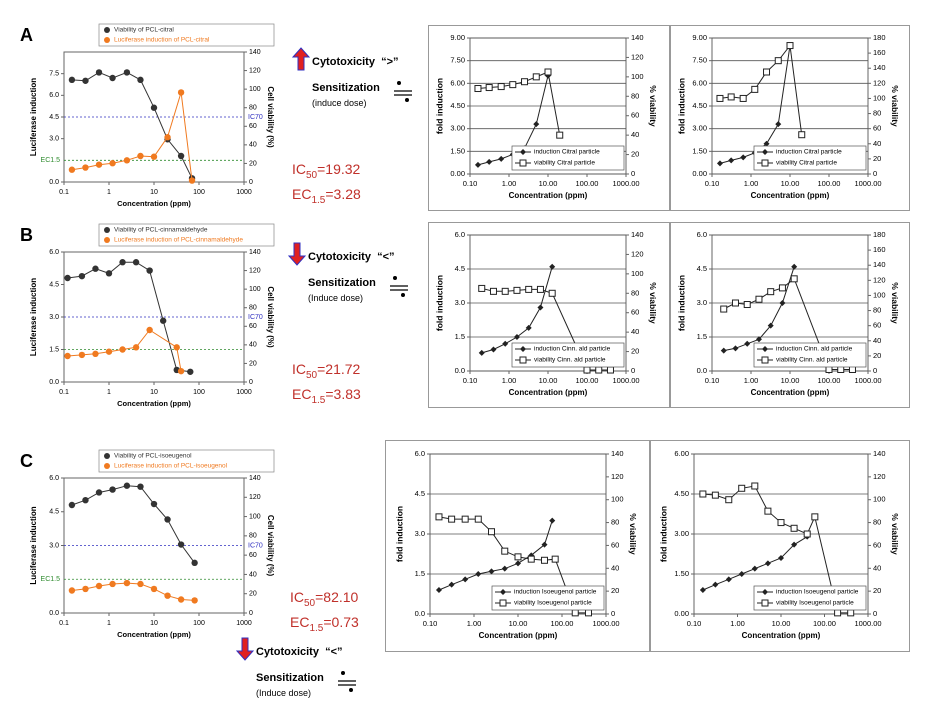  What do you see at coordinates (503, 603) in the screenshot?
I see `legend-marker` at bounding box center [503, 603].